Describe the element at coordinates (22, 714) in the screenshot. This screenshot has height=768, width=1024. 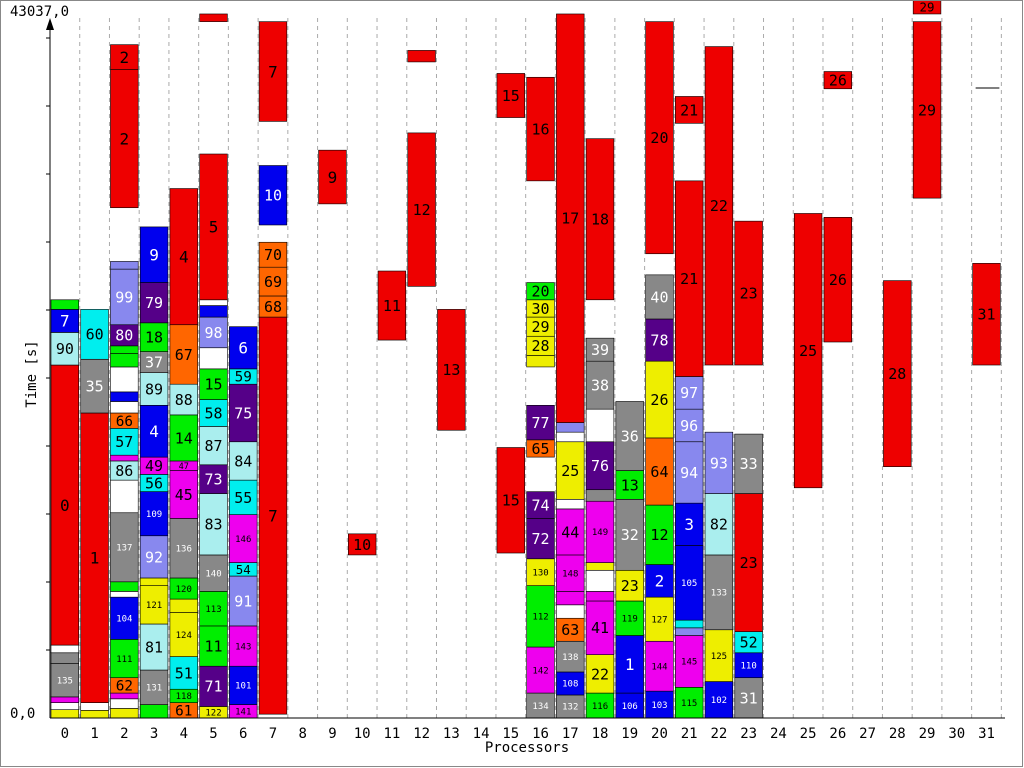
I see `y-min-label: 0,0` at that location.